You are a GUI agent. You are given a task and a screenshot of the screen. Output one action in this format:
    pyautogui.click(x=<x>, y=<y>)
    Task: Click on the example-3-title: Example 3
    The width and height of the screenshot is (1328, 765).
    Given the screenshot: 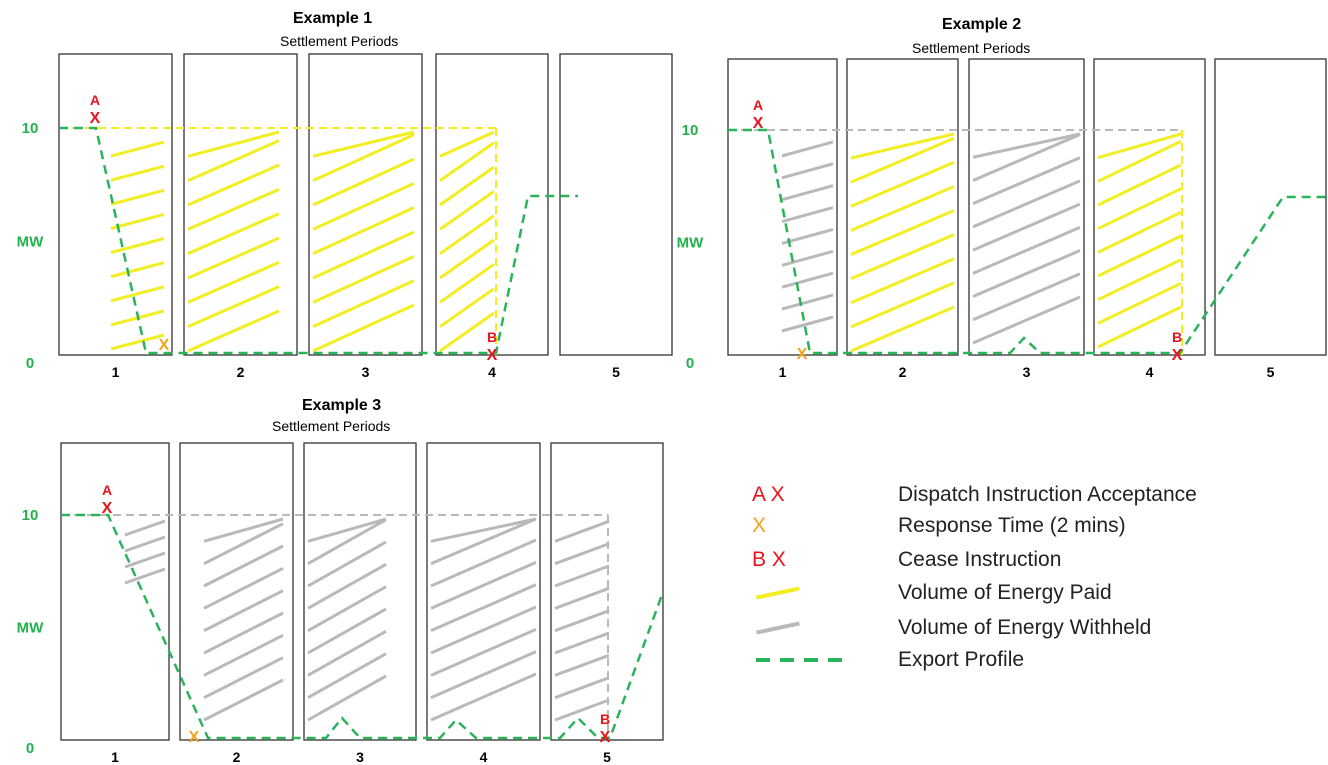 What is the action you would take?
    pyautogui.click(x=342, y=405)
    